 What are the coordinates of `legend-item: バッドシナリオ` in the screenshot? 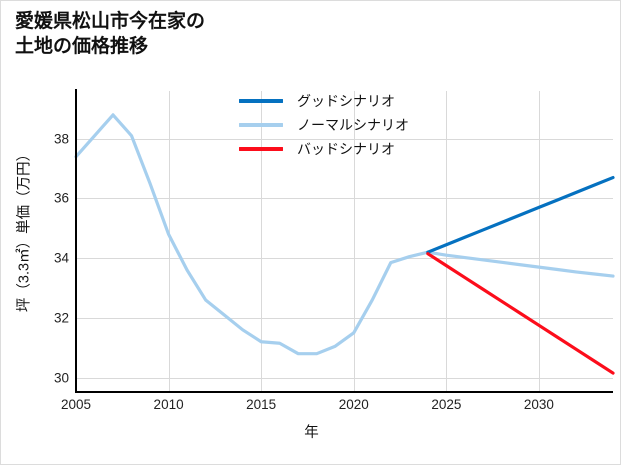 It's located at (344, 149).